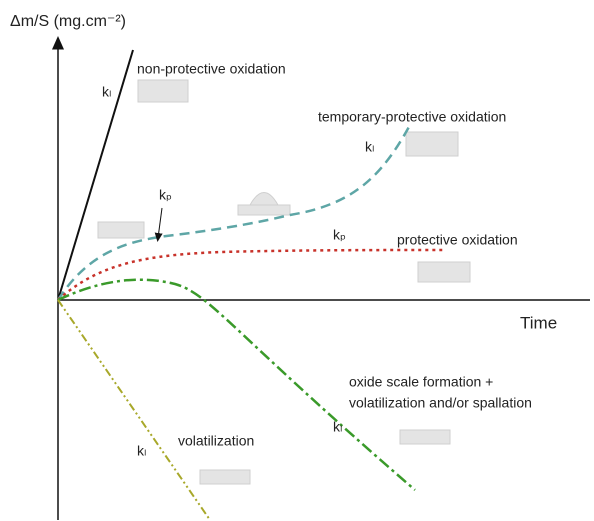 The height and width of the screenshot is (521, 594). I want to click on volatilization-curve, so click(134, 410).